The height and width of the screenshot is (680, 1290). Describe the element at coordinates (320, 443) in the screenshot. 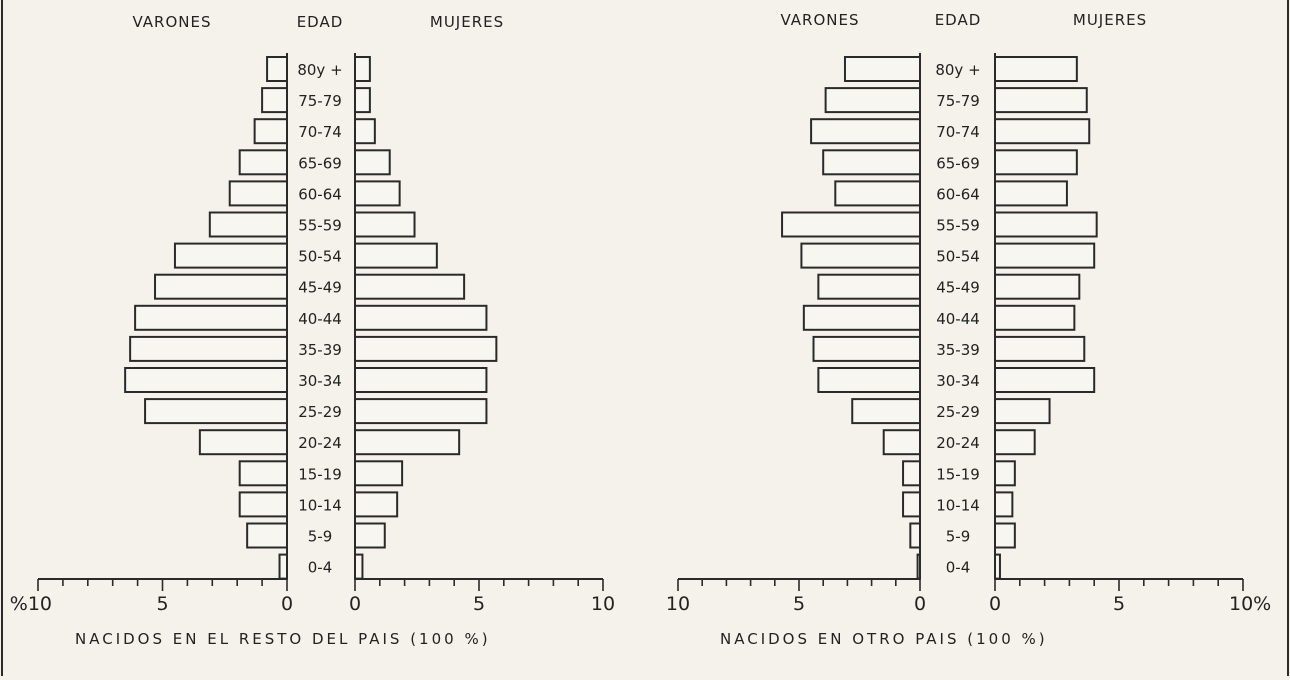

I see `p1-age-label-12: 20-24` at that location.